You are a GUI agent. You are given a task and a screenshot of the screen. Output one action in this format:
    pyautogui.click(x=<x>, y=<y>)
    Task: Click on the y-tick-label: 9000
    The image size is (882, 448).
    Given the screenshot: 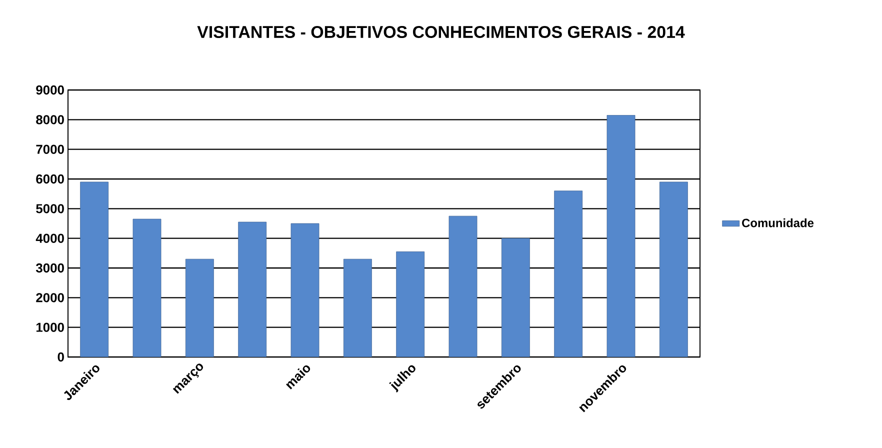 What is the action you would take?
    pyautogui.click(x=50, y=90)
    